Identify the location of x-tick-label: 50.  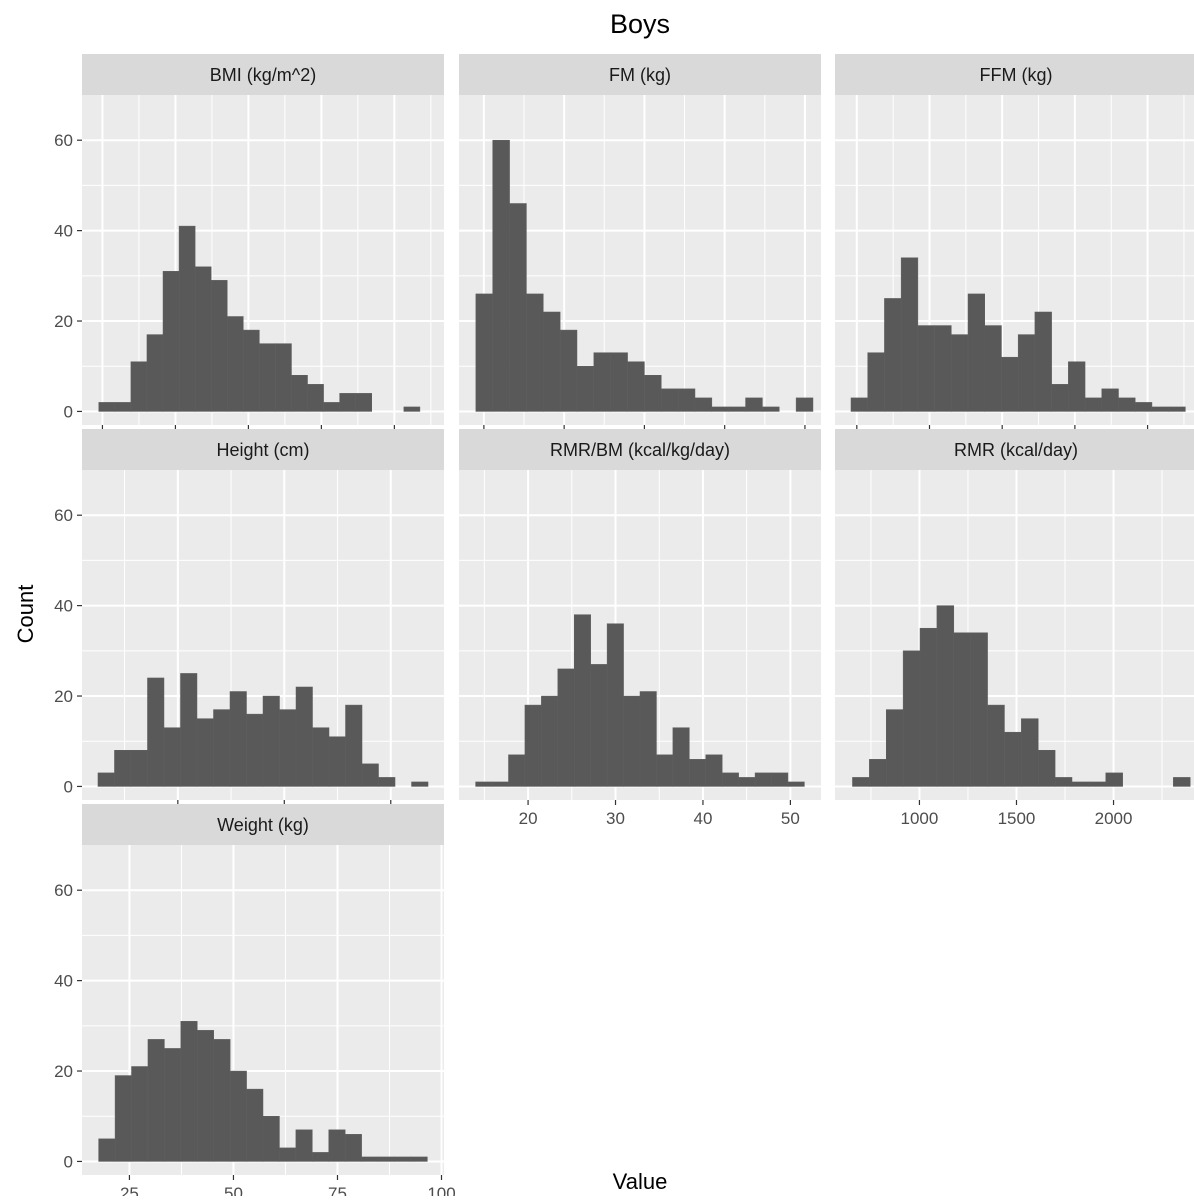
(233, 1190).